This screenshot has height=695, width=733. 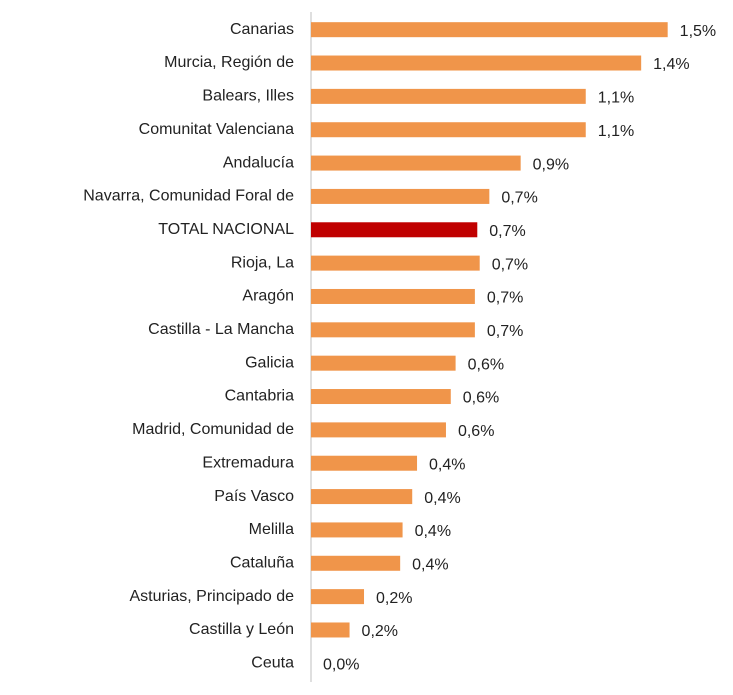 What do you see at coordinates (551, 164) in the screenshot?
I see `value-label: 0,9%` at bounding box center [551, 164].